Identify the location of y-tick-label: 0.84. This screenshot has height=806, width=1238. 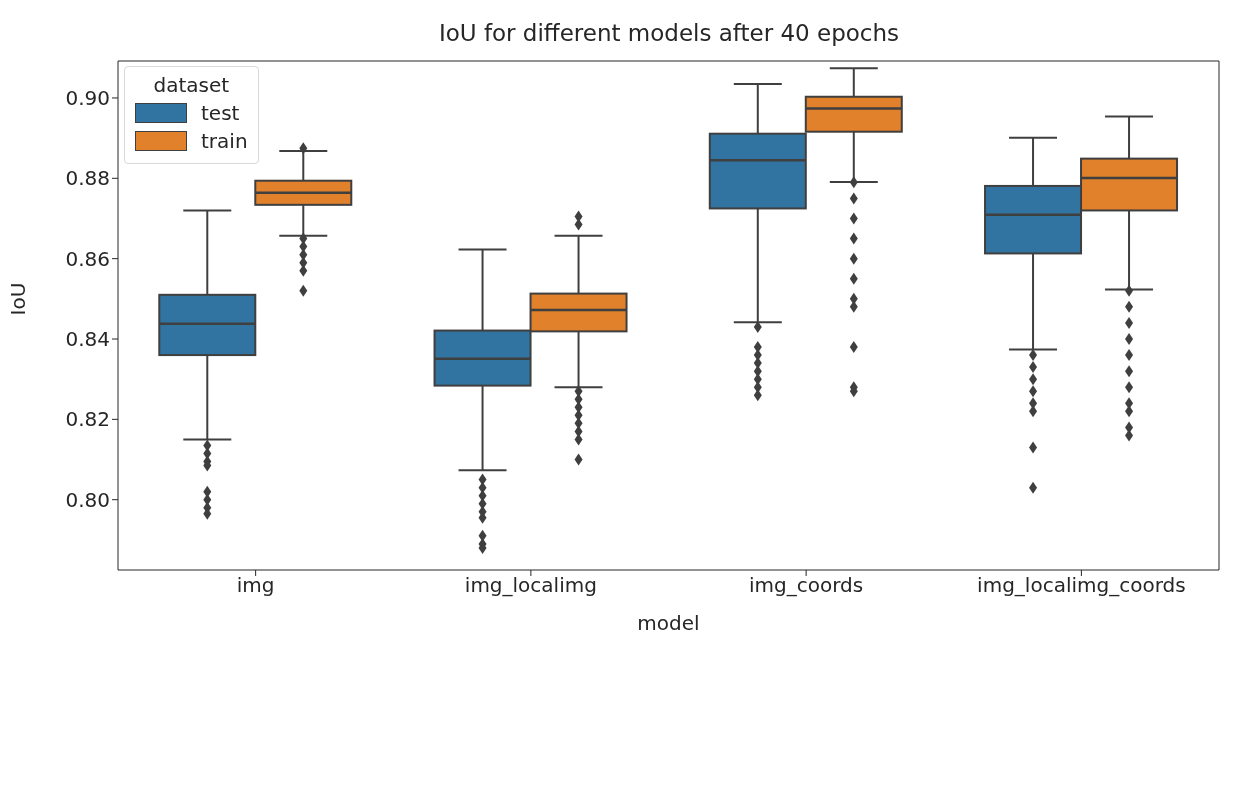
(87, 339).